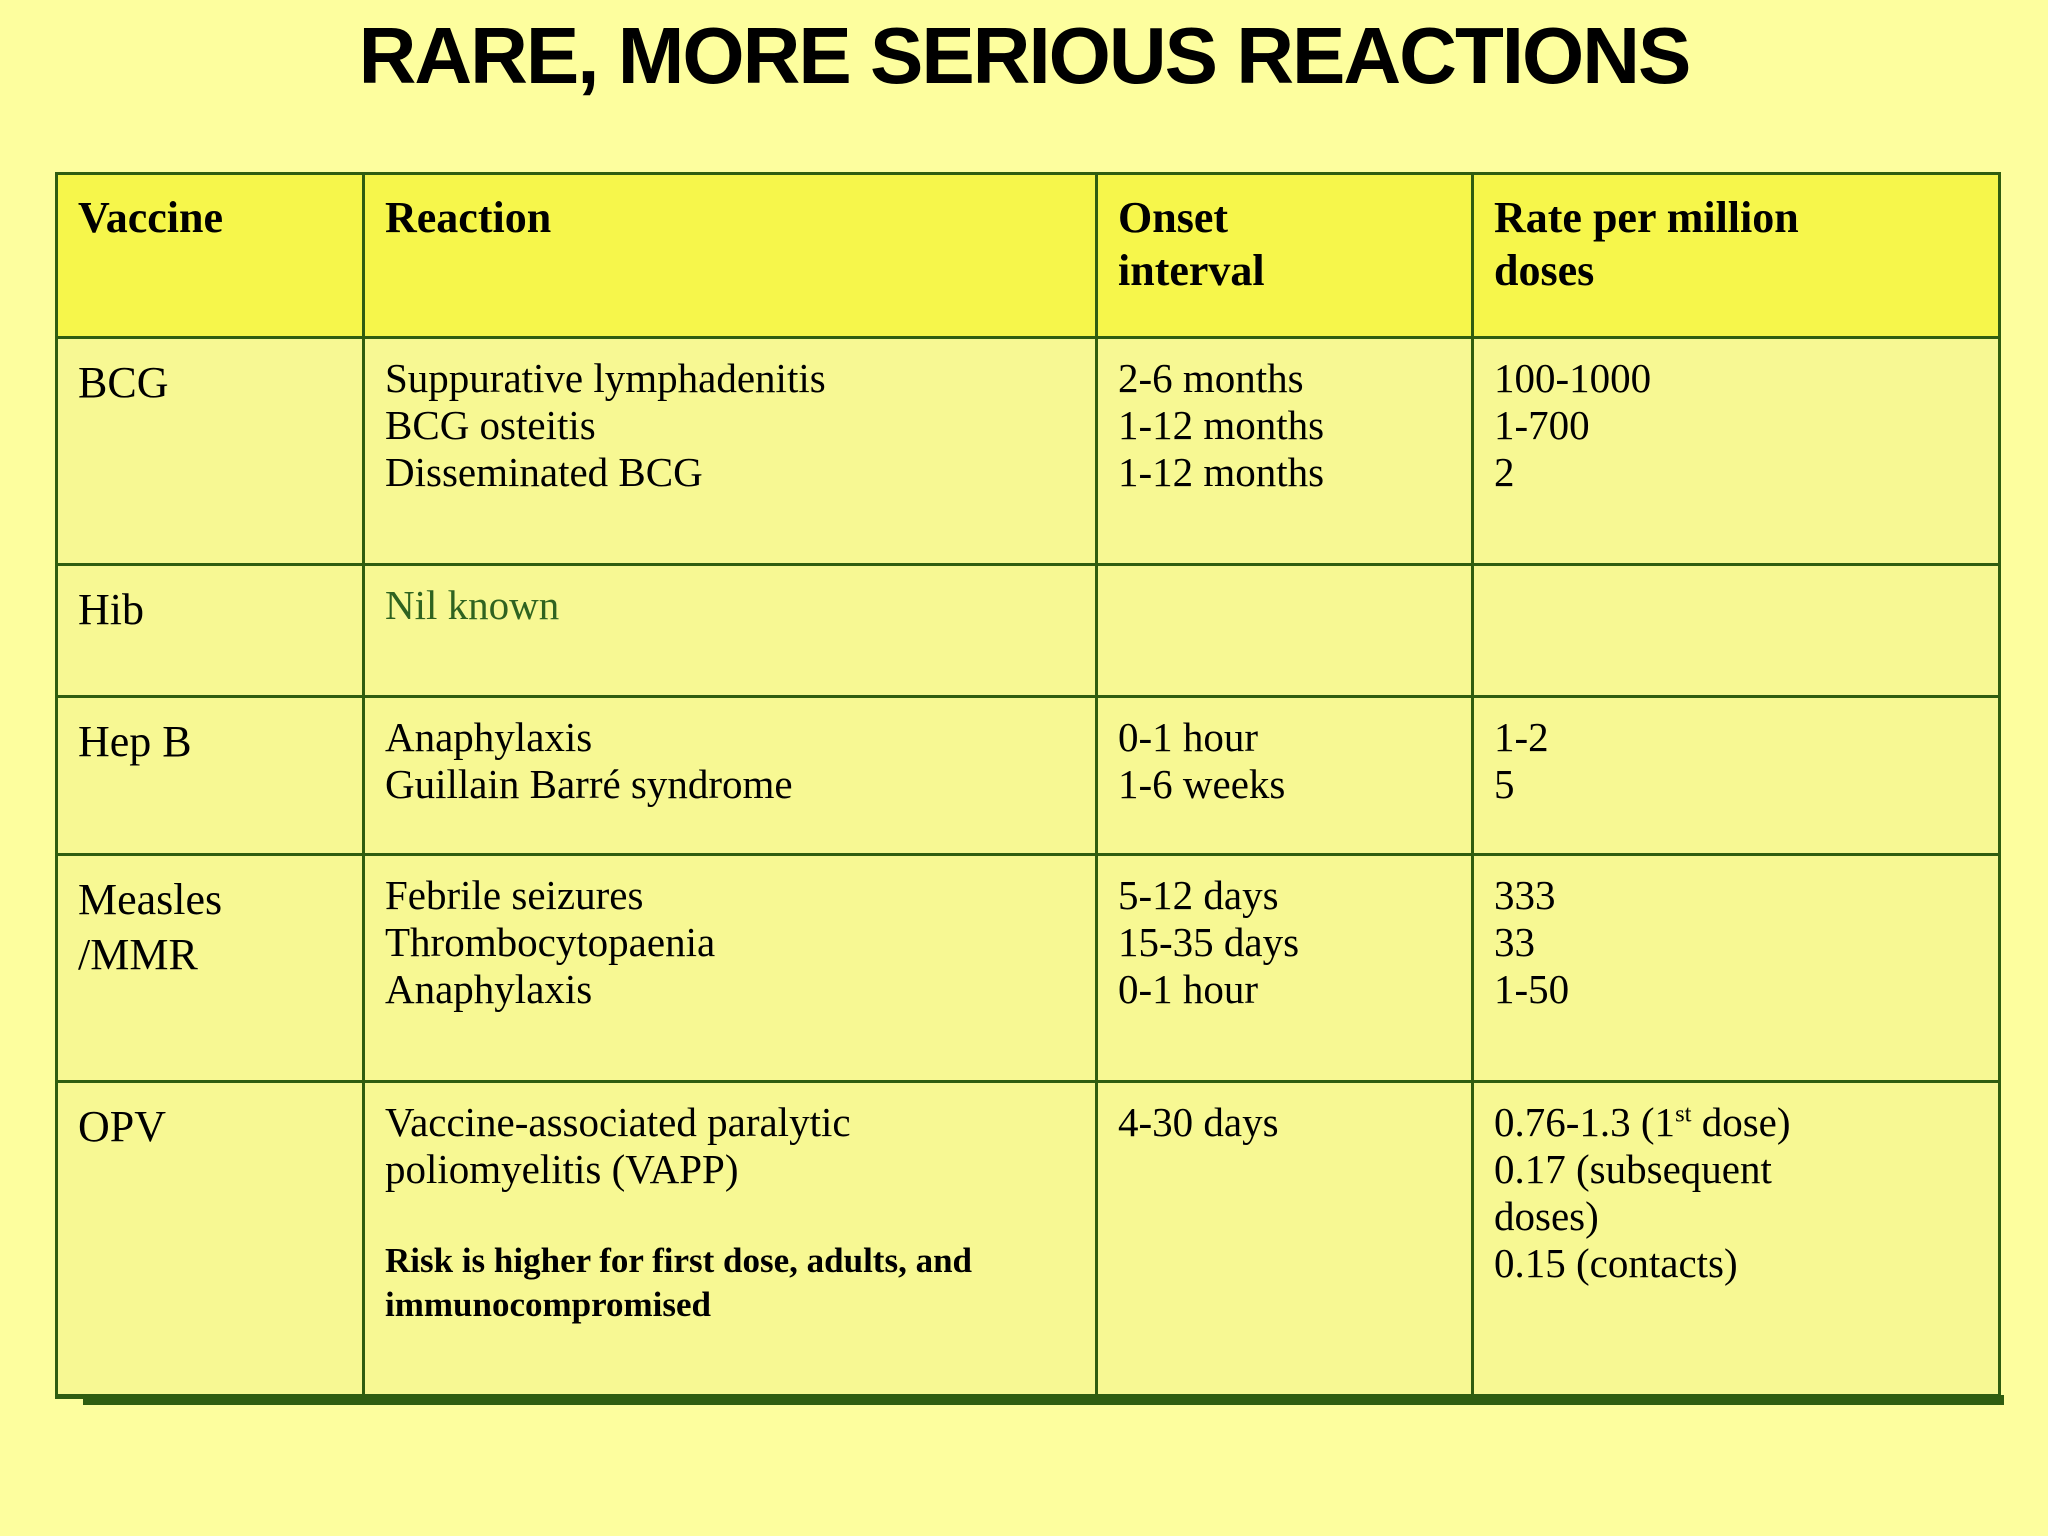 This screenshot has width=2048, height=1536. What do you see at coordinates (1736, 630) in the screenshot?
I see `rate-cell` at bounding box center [1736, 630].